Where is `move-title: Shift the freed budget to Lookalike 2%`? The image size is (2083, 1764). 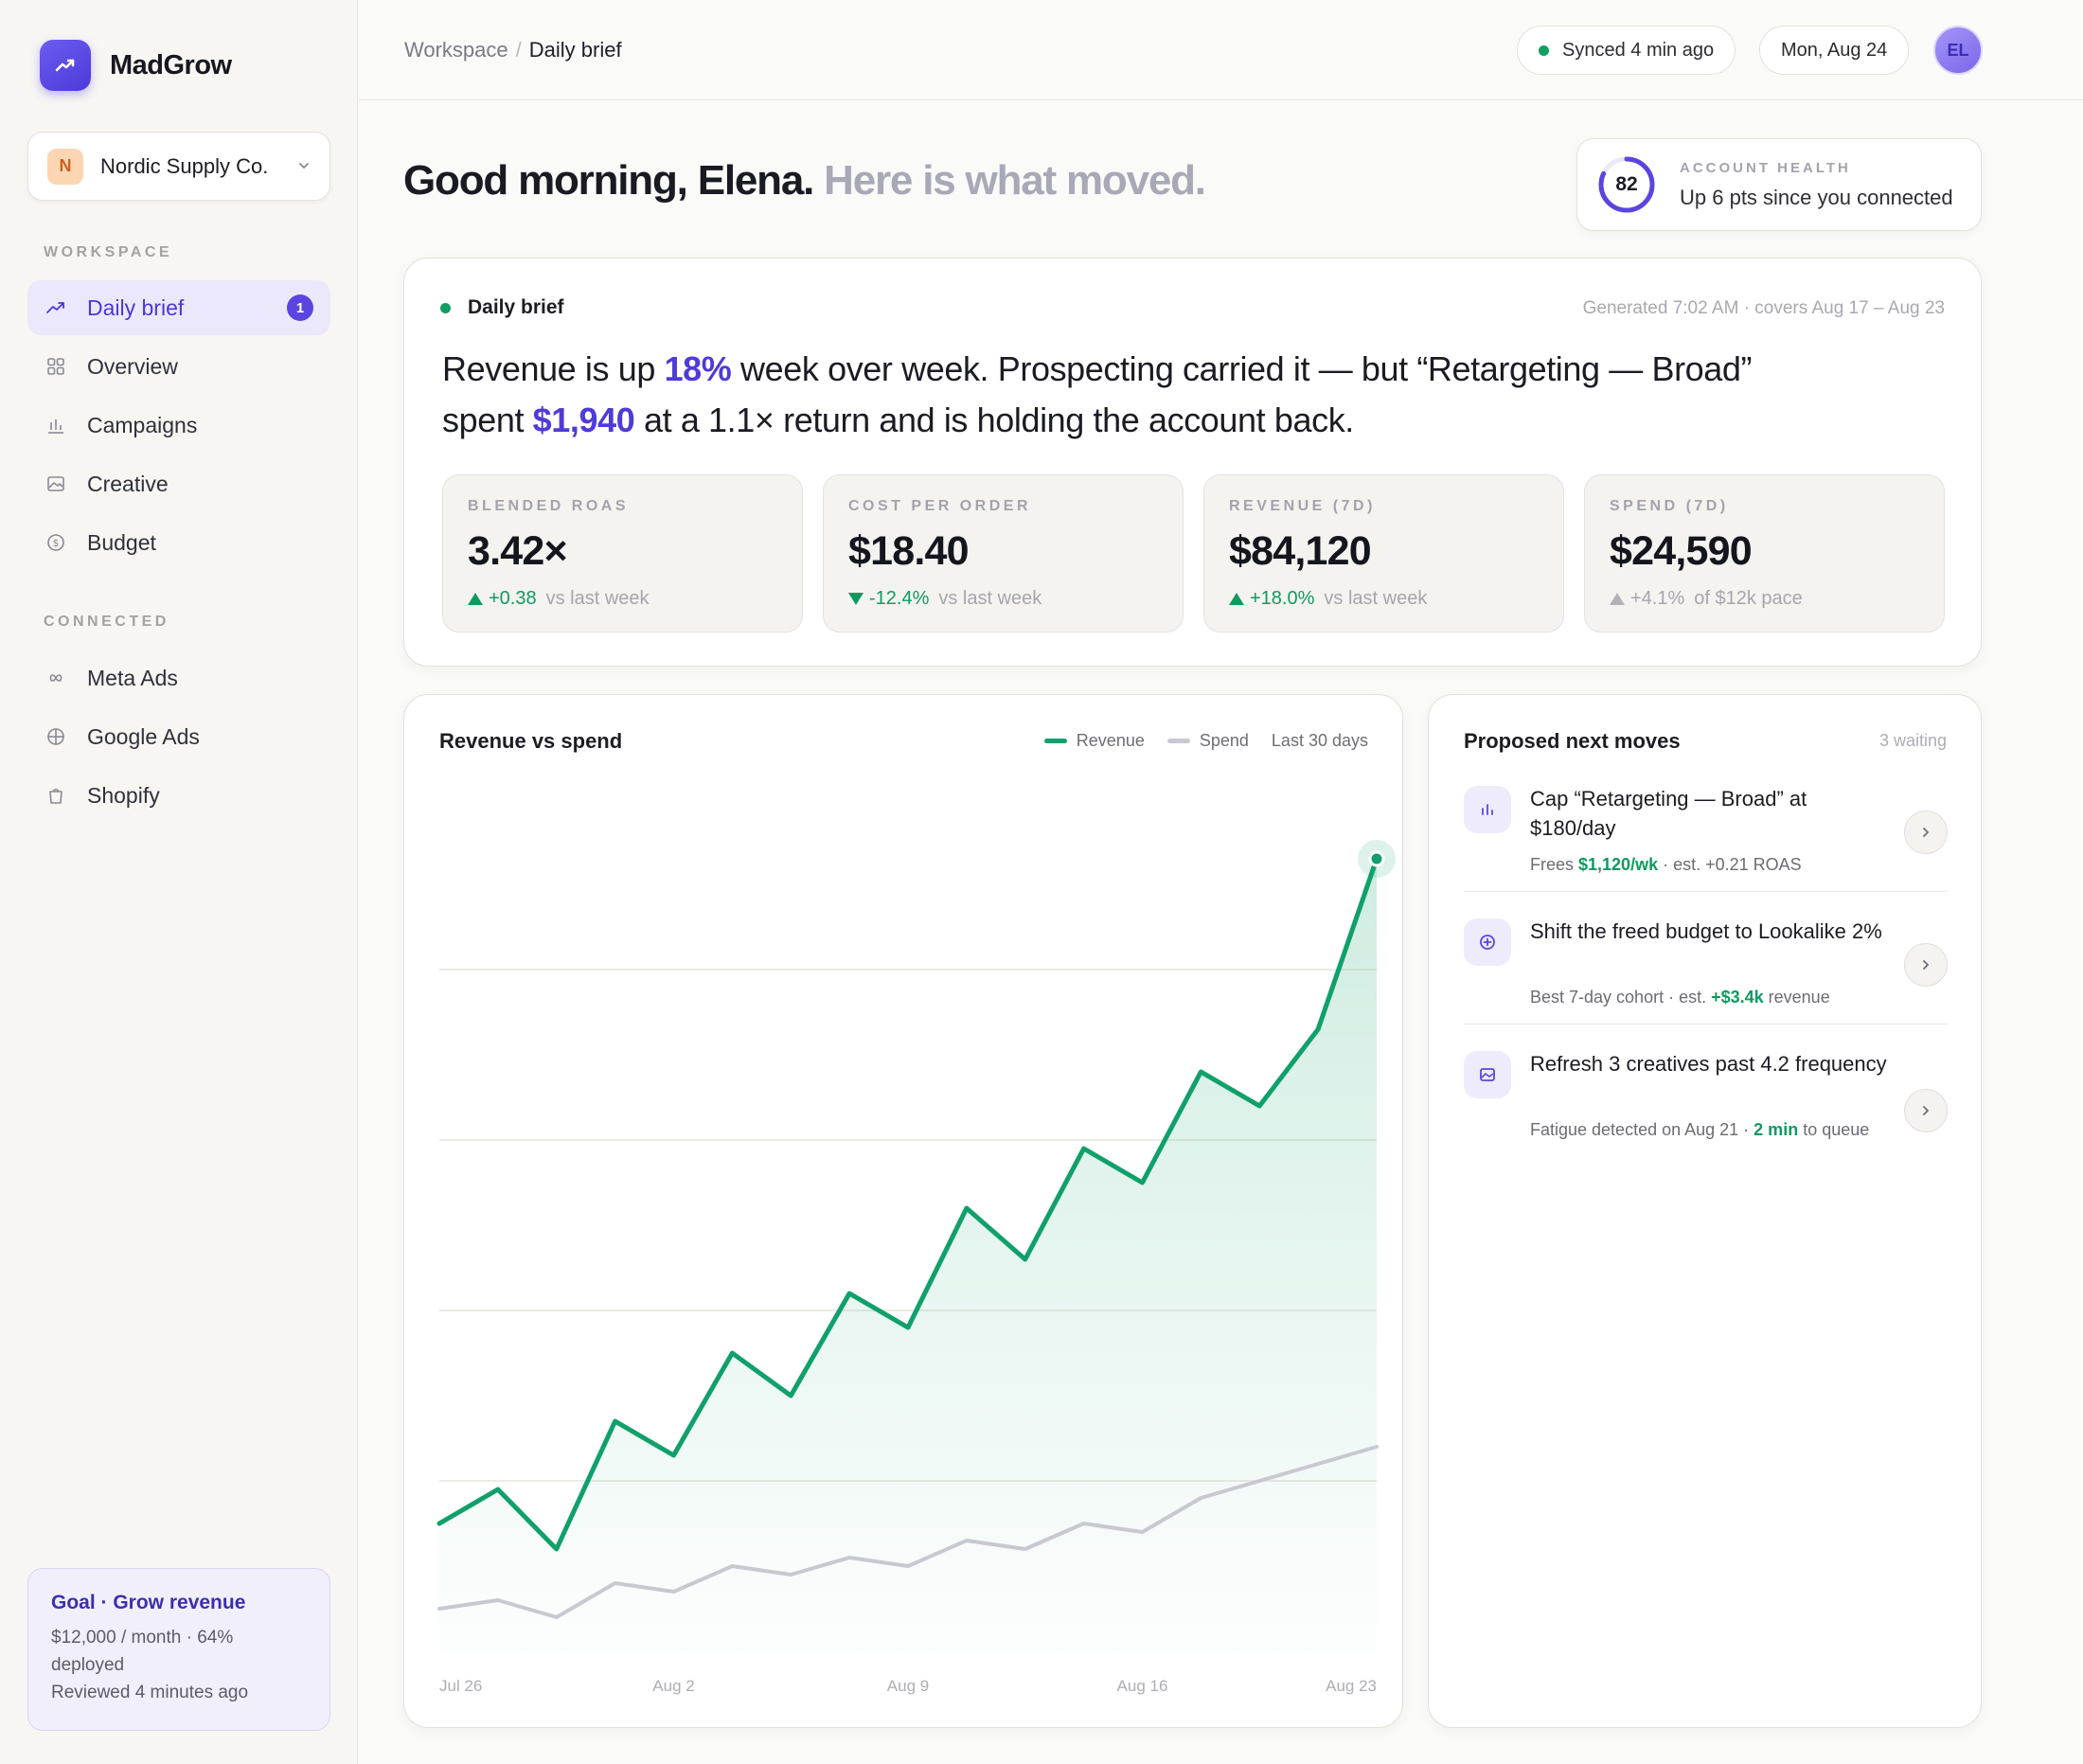
move-title: Shift the freed budget to Lookalike 2% is located at coordinates (1706, 931).